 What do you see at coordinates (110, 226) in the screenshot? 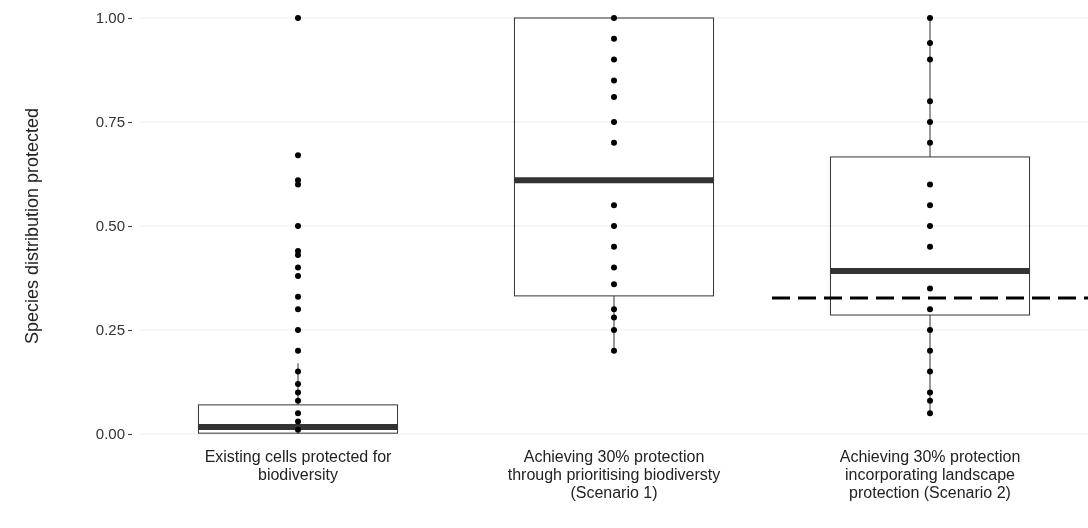
I see `y-tick-label: 0.50` at bounding box center [110, 226].